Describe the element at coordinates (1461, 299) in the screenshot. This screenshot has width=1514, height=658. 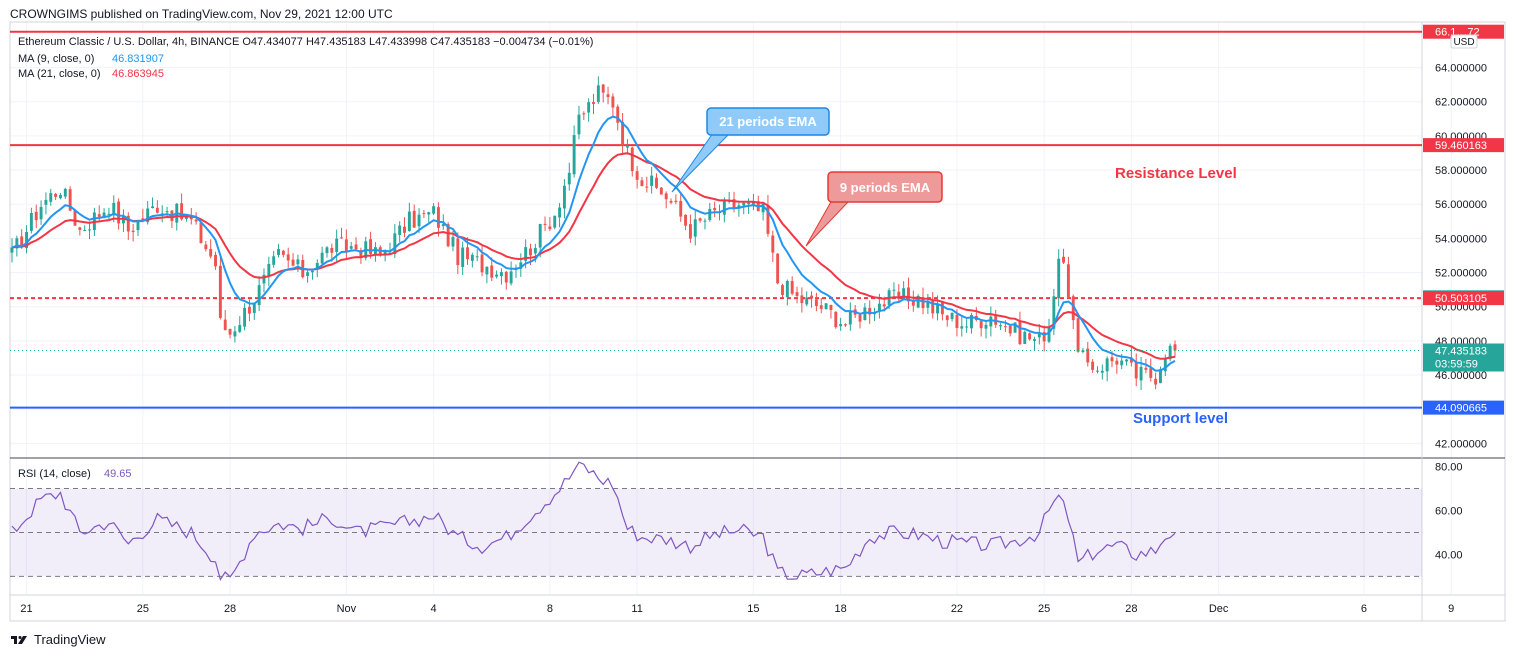
I see `level-price-label-text: 50.503105` at that location.